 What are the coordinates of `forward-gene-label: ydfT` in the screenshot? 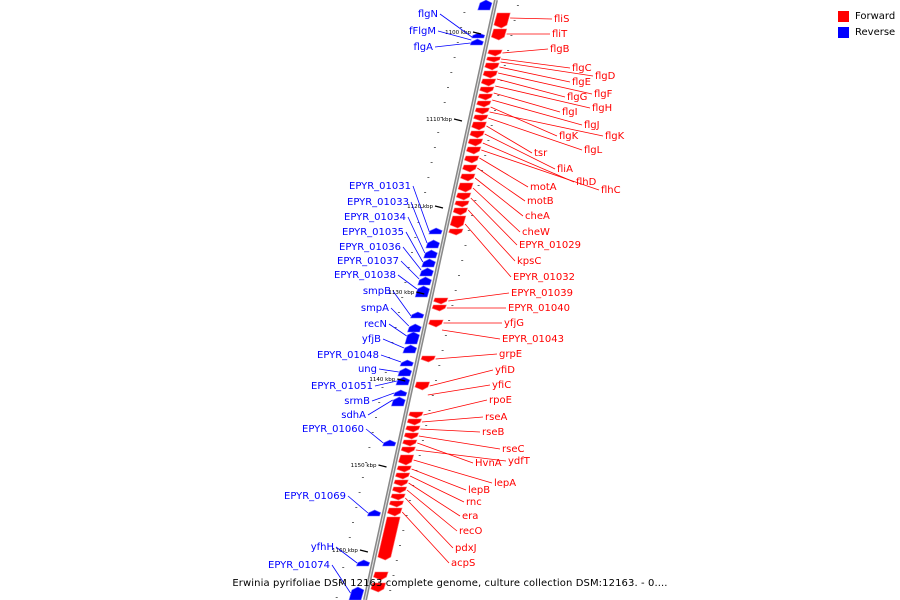 It's located at (519, 461).